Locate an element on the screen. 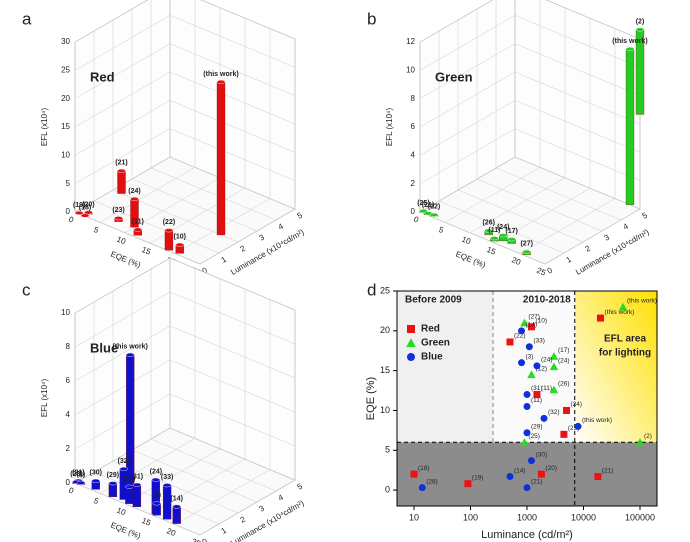  y-tick-label: 15 is located at coordinates (385, 370).